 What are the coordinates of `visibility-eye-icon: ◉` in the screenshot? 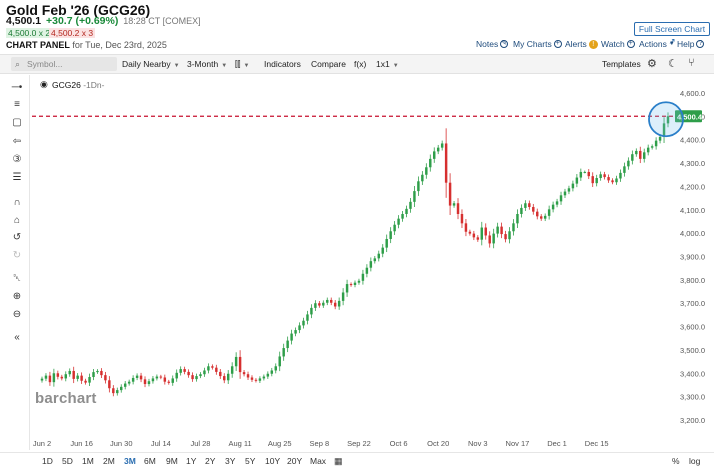 It's located at (44, 84).